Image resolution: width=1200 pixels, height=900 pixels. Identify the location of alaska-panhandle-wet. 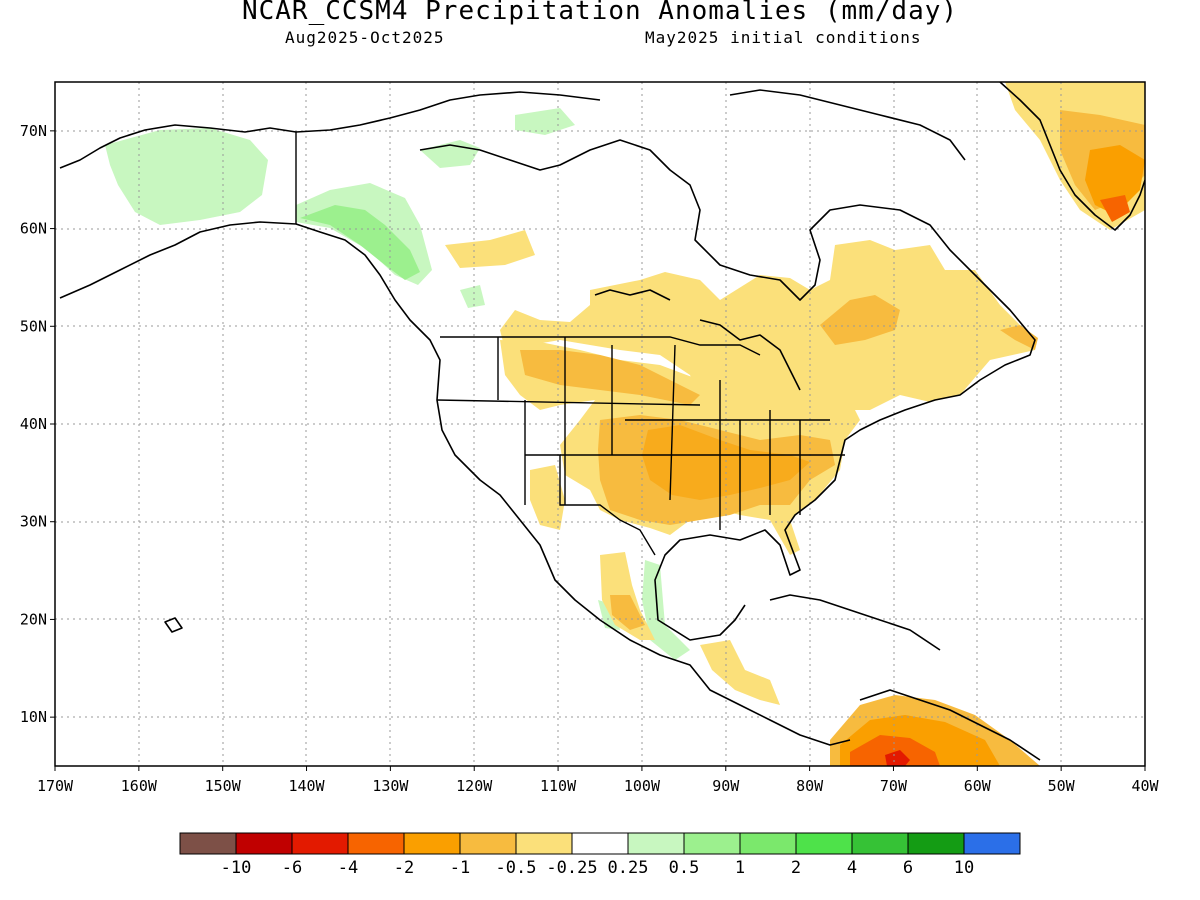
(360, 242).